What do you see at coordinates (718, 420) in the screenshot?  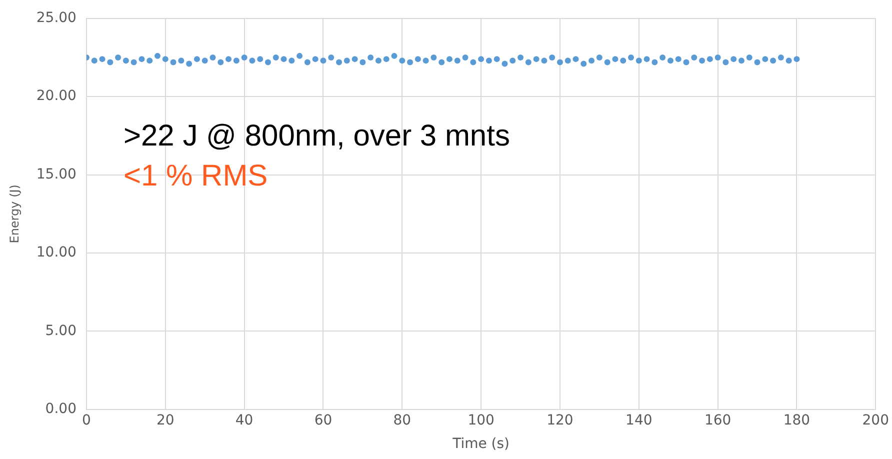 I see `x-tick-label: 160` at bounding box center [718, 420].